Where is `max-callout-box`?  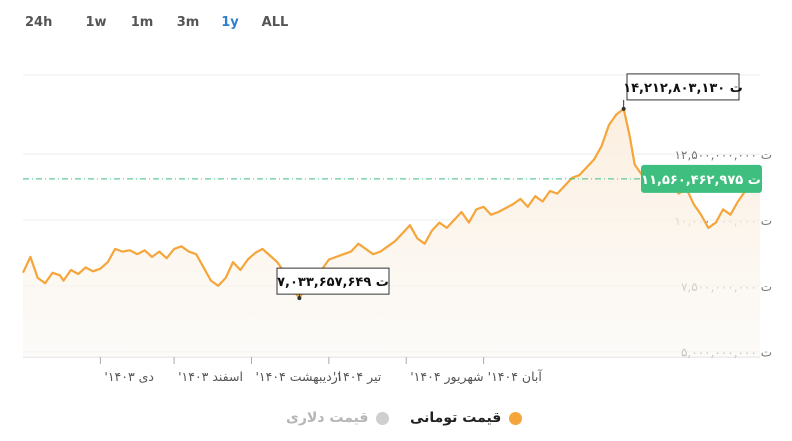 max-callout-box is located at coordinates (683, 87).